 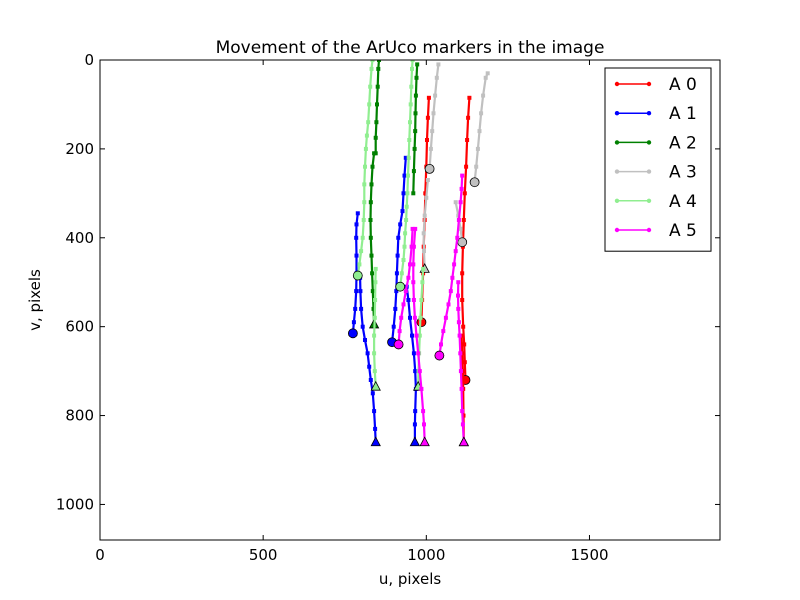 I want to click on y-tick-label: 400, so click(x=79, y=238).